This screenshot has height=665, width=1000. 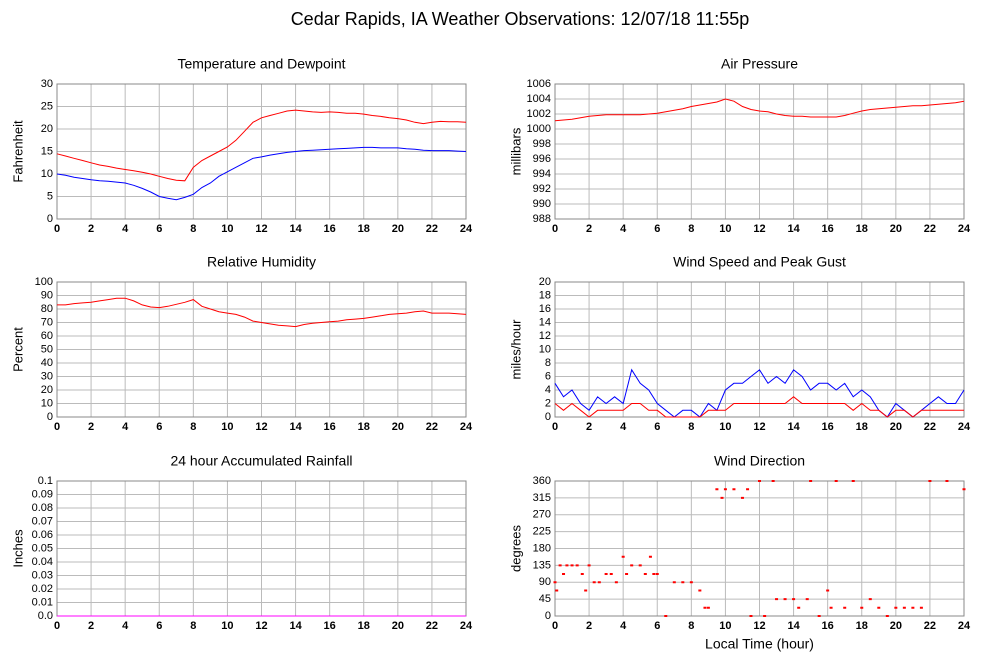 What do you see at coordinates (50, 196) in the screenshot?
I see `y-tick-label: 5` at bounding box center [50, 196].